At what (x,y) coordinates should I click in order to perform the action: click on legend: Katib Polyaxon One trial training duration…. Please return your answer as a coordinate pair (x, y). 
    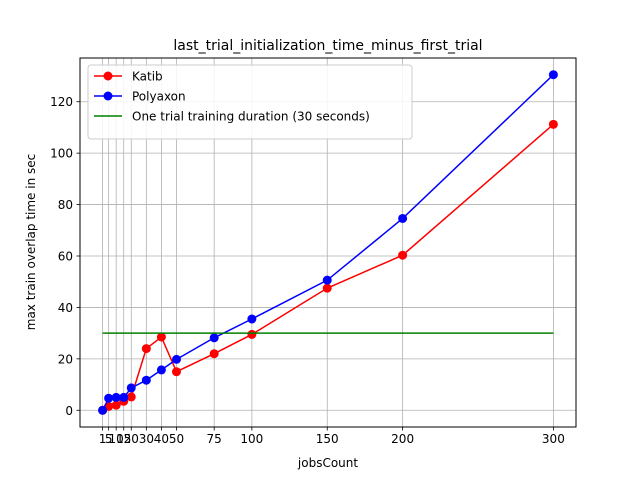
    Looking at the image, I should click on (250, 102).